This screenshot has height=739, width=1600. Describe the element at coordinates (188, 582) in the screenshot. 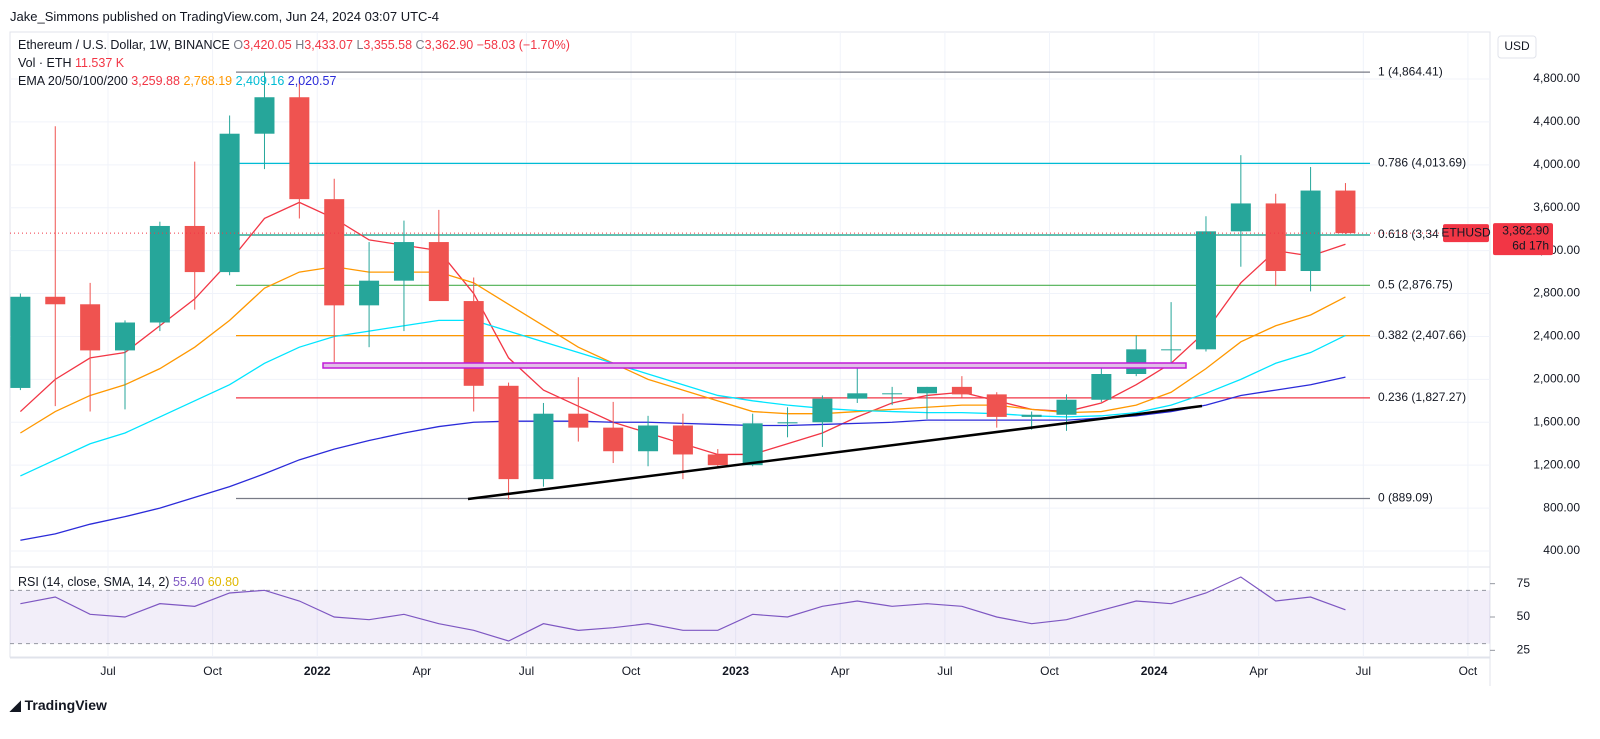

I see `rsi-value: 55.40` at that location.